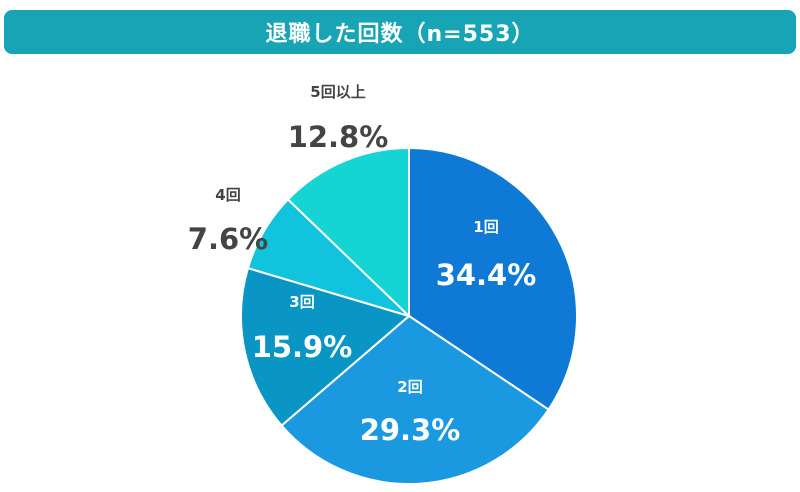 This screenshot has width=800, height=492. Describe the element at coordinates (338, 137) in the screenshot. I see `slice-percent-label: 12.8%` at that location.